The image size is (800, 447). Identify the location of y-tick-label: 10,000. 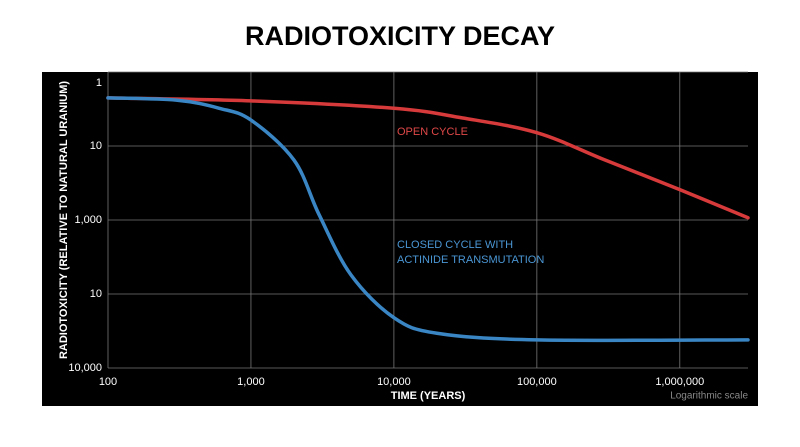
(85, 368).